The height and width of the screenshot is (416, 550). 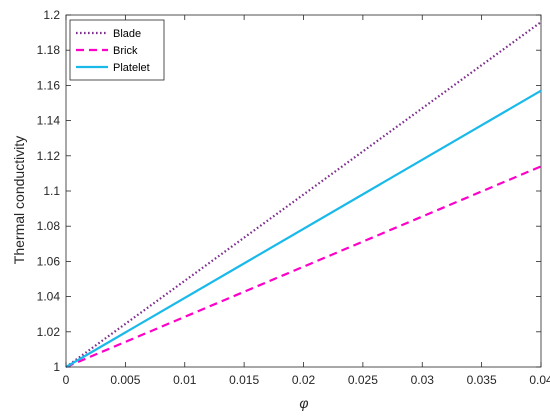 What do you see at coordinates (482, 380) in the screenshot?
I see `x-tick-label: 0.035` at bounding box center [482, 380].